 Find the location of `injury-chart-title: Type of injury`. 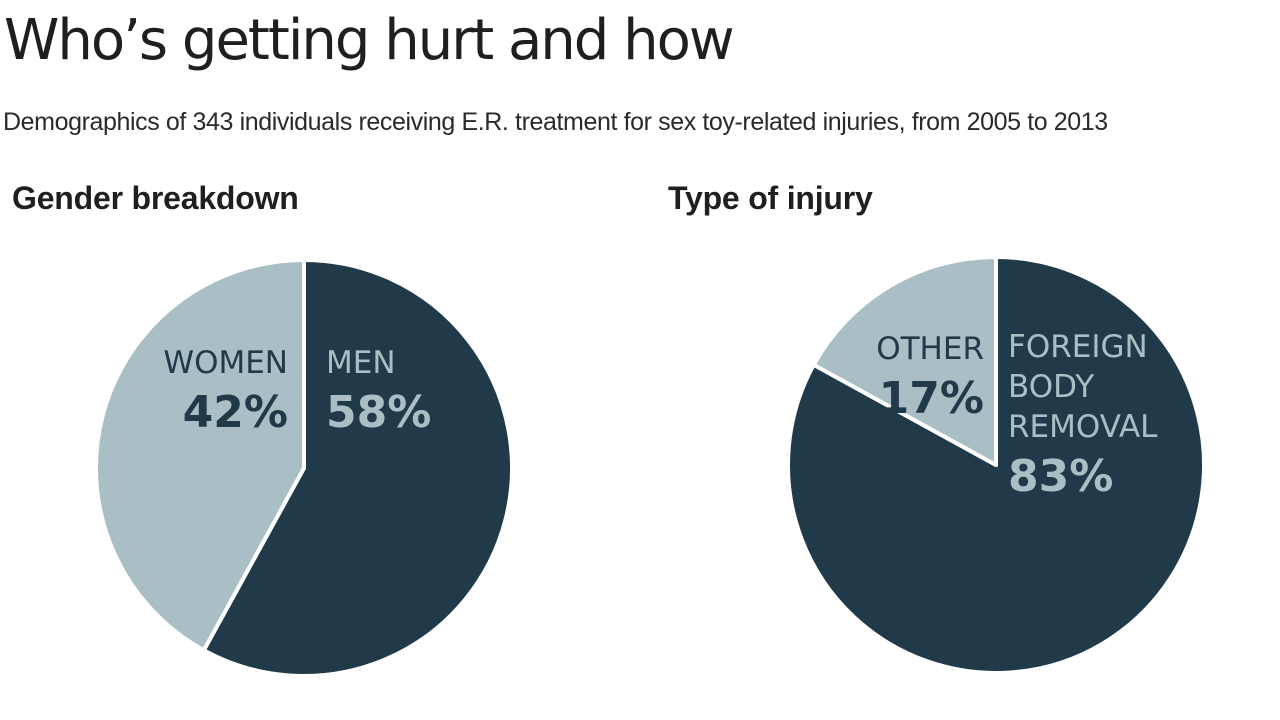

injury-chart-title: Type of injury is located at coordinates (770, 198).